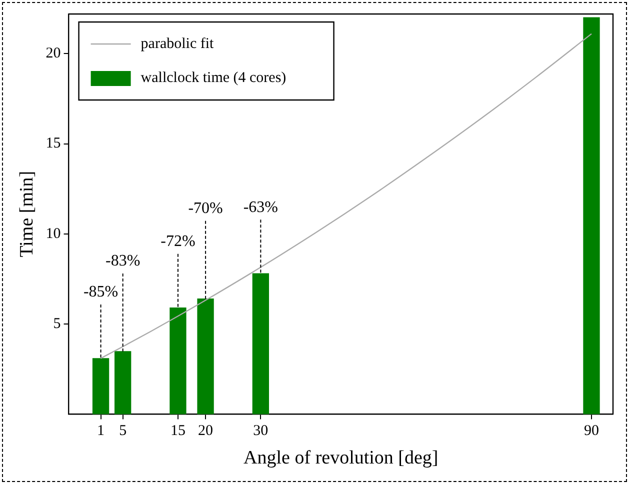 This screenshot has height=486, width=631. I want to click on legend-label: parabolic fit, so click(177, 44).